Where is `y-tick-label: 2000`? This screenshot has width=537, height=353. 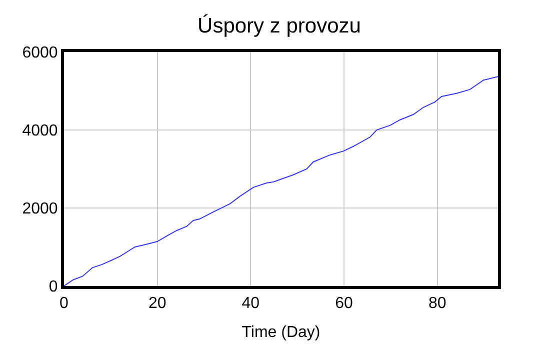
y-tick-label: 2000 is located at coordinates (40, 209).